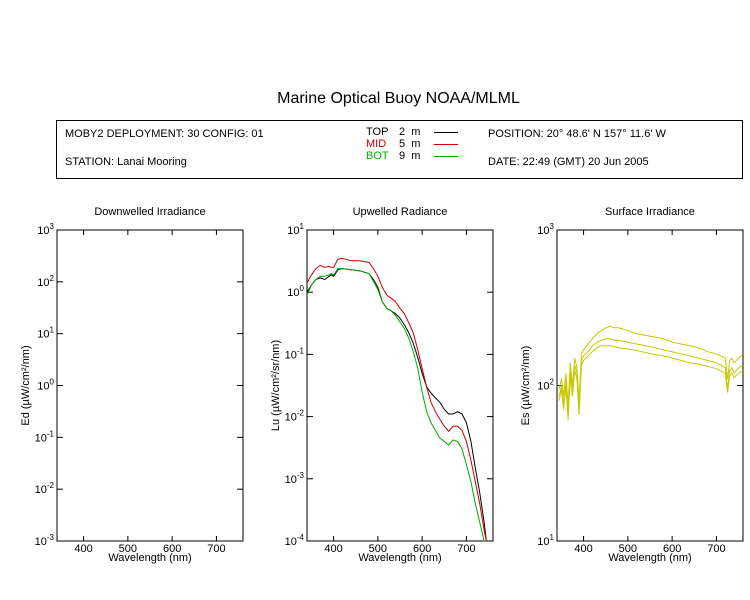  I want to click on depth-name: TOP, so click(377, 132).